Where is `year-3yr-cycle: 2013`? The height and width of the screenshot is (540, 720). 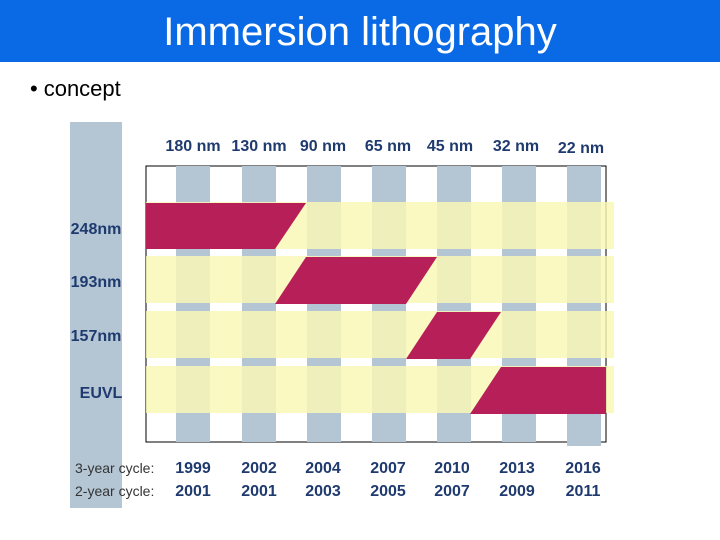
year-3yr-cycle: 2013 is located at coordinates (517, 468).